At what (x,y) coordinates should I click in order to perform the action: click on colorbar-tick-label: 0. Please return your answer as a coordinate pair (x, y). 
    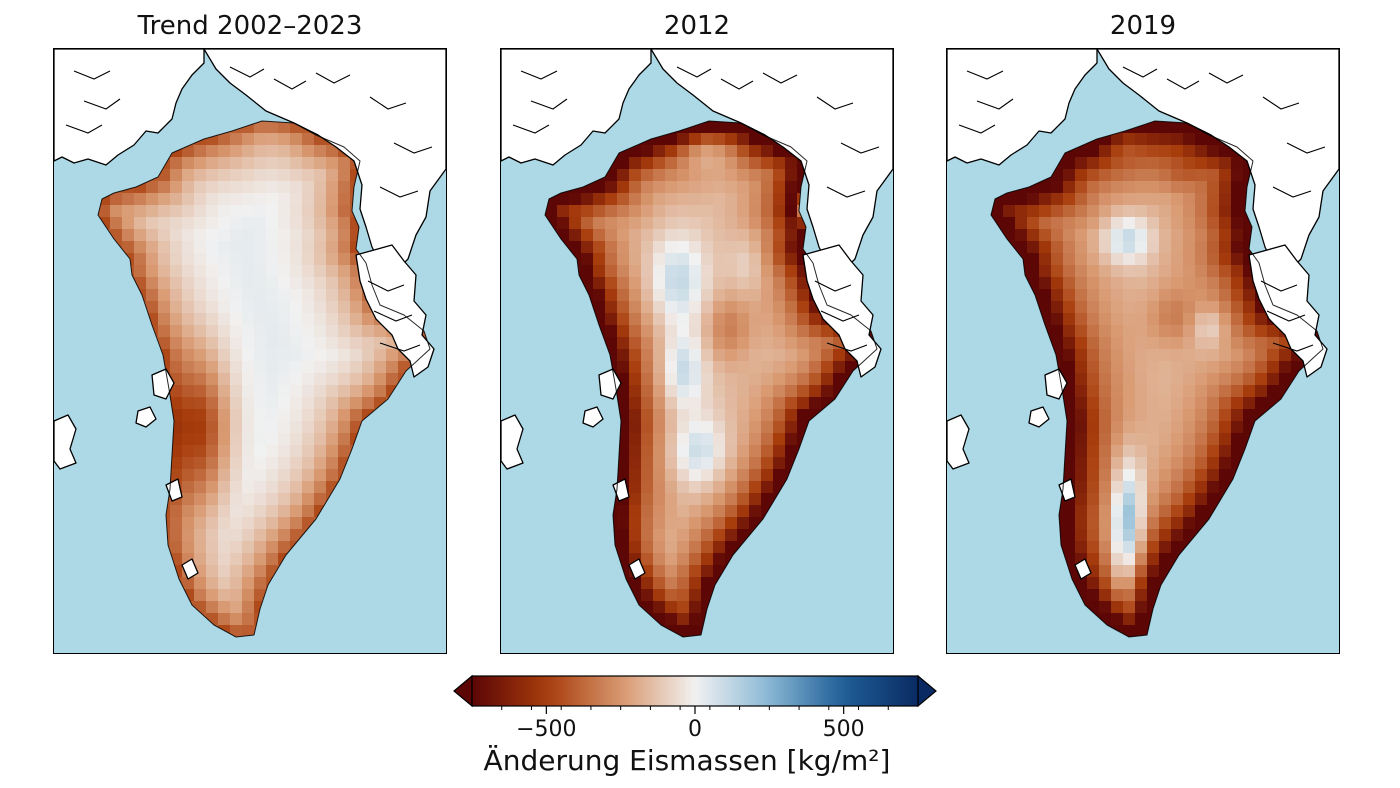
    Looking at the image, I should click on (695, 729).